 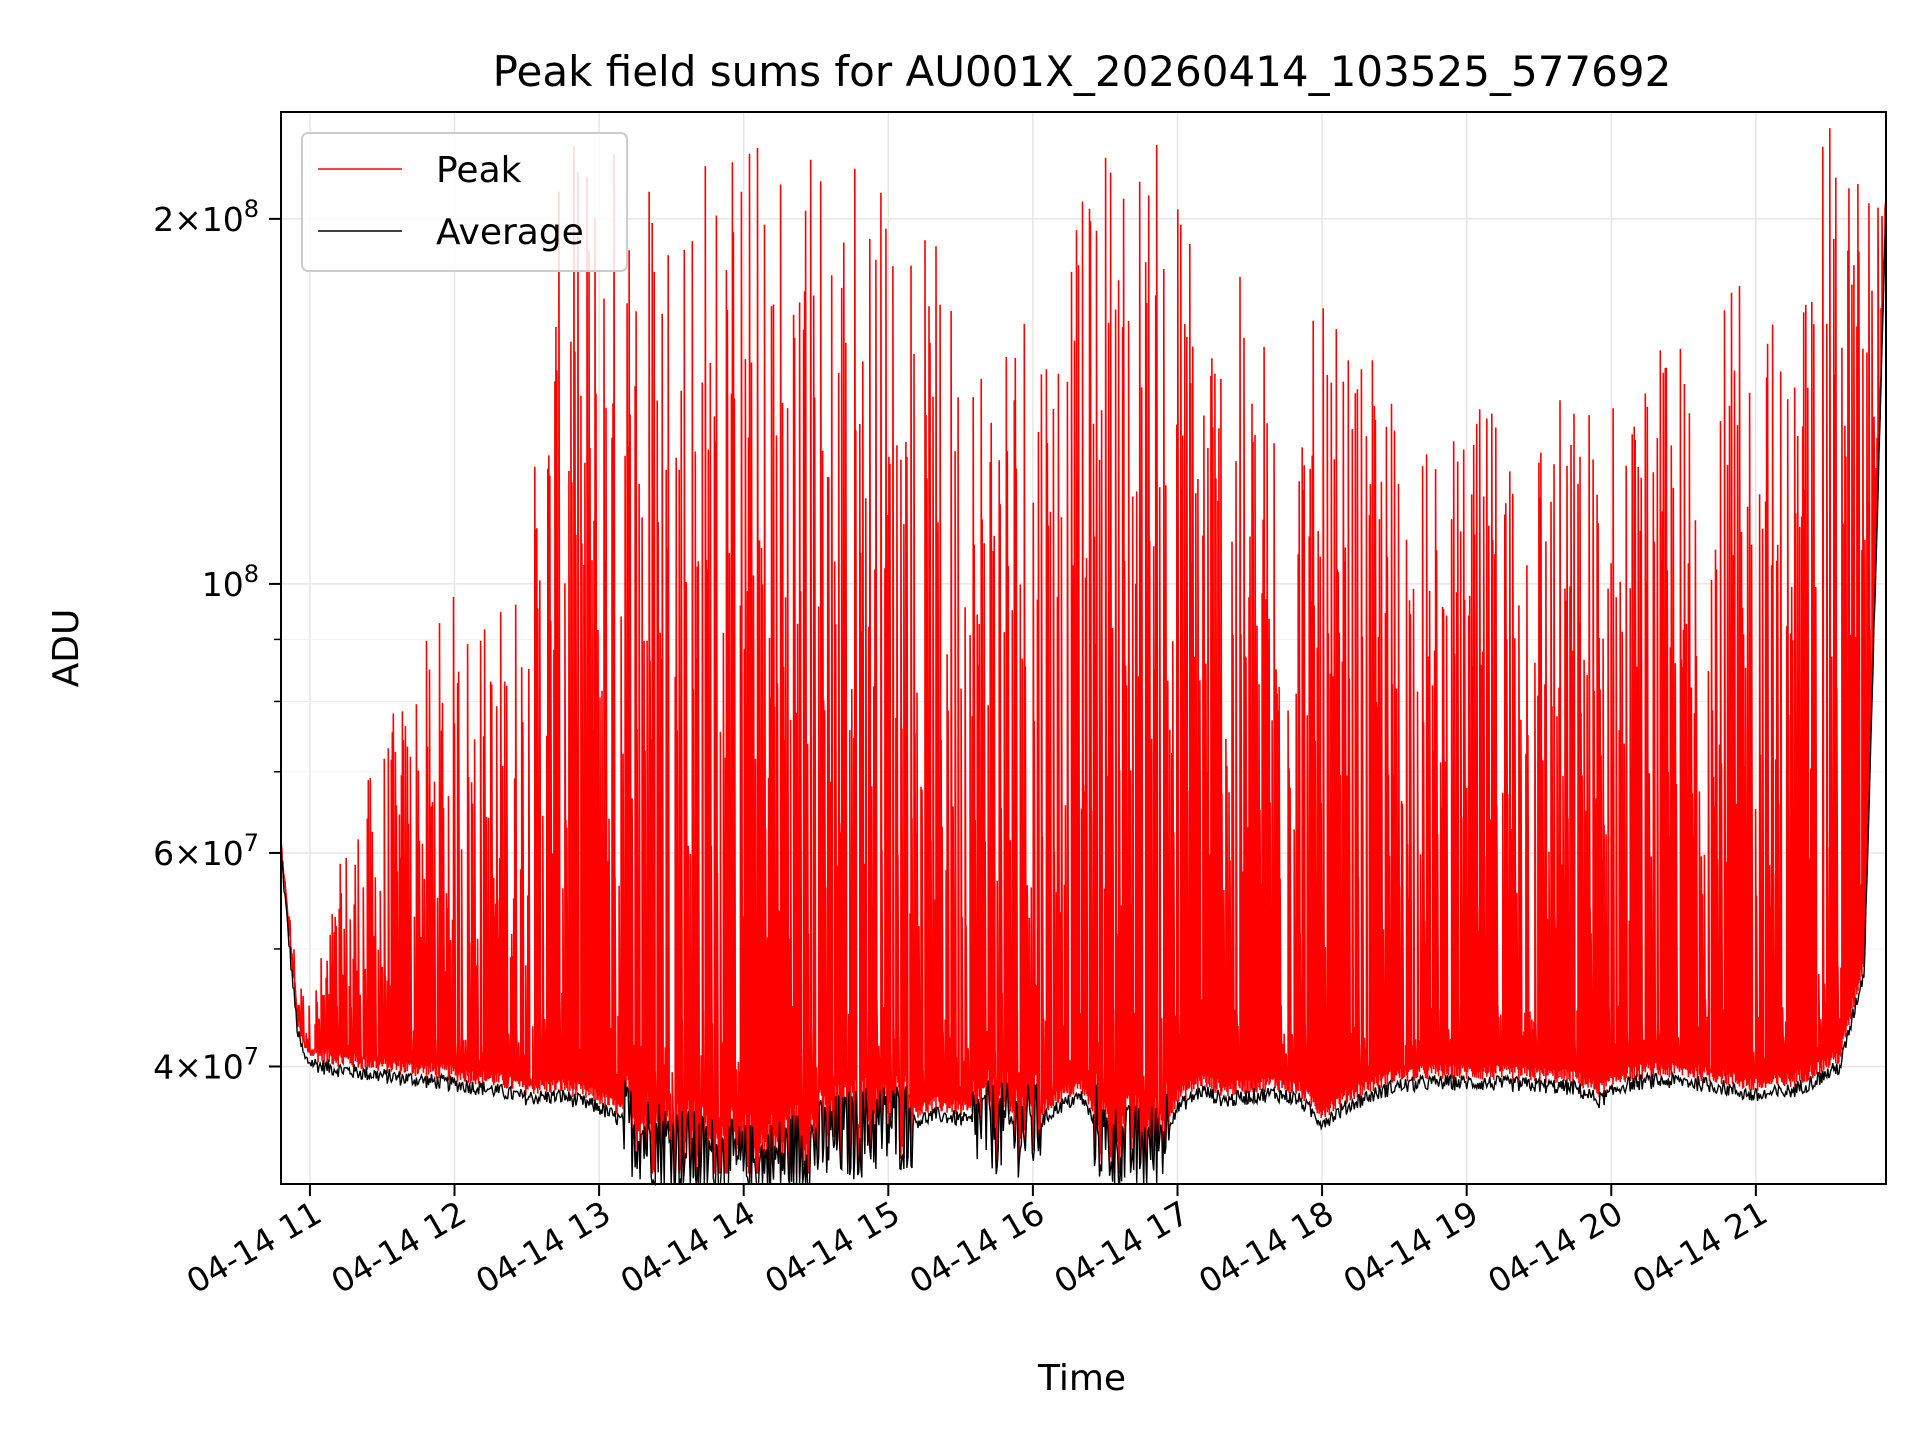 What do you see at coordinates (217, 640) in the screenshot?
I see `y-axis: 4×107 6×107 108 2×108` at bounding box center [217, 640].